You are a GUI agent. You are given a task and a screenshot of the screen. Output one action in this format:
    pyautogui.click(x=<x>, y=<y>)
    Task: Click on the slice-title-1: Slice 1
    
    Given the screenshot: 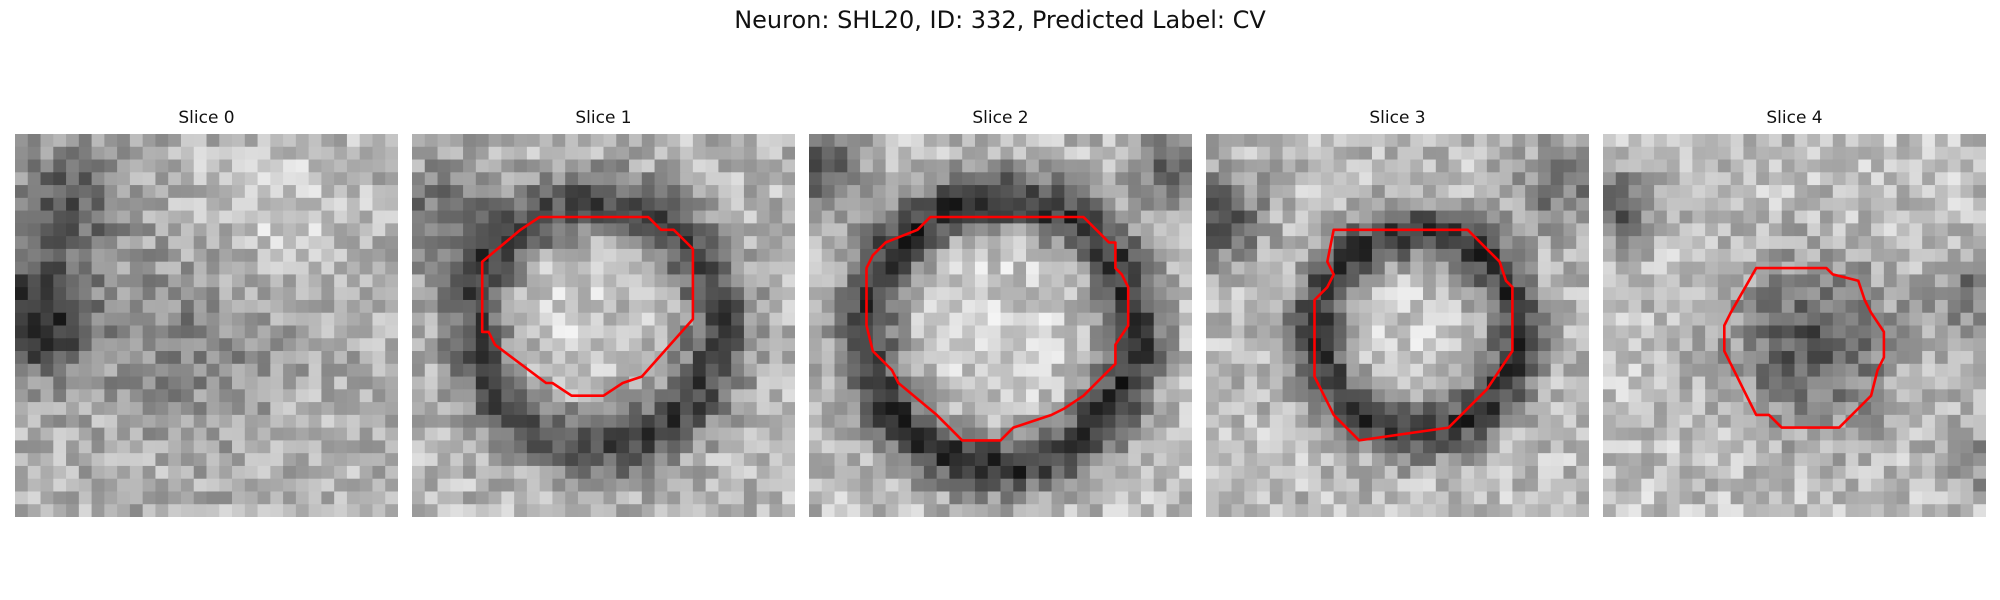 What is the action you would take?
    pyautogui.click(x=603, y=118)
    